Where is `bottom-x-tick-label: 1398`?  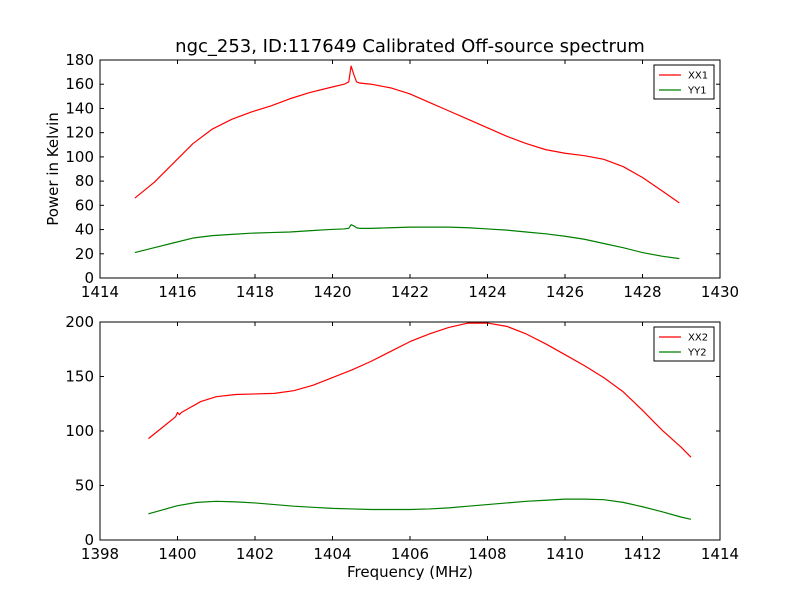
bottom-x-tick-label: 1398 is located at coordinates (100, 554).